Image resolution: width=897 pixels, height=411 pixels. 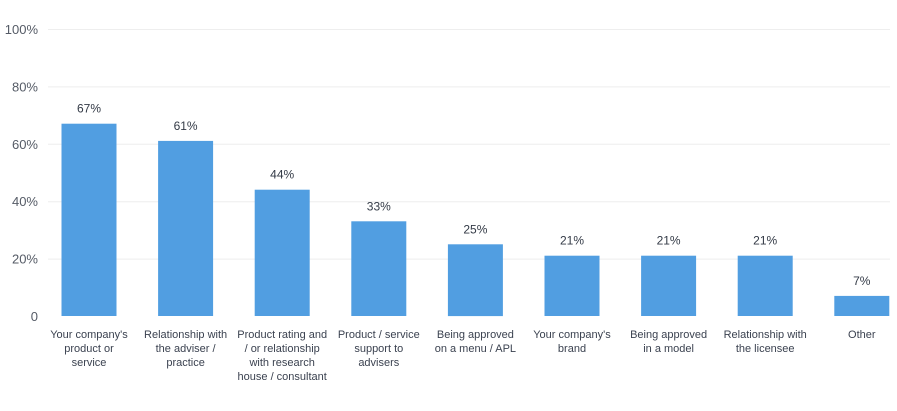 What do you see at coordinates (89, 363) in the screenshot?
I see `x-tick-label: service` at bounding box center [89, 363].